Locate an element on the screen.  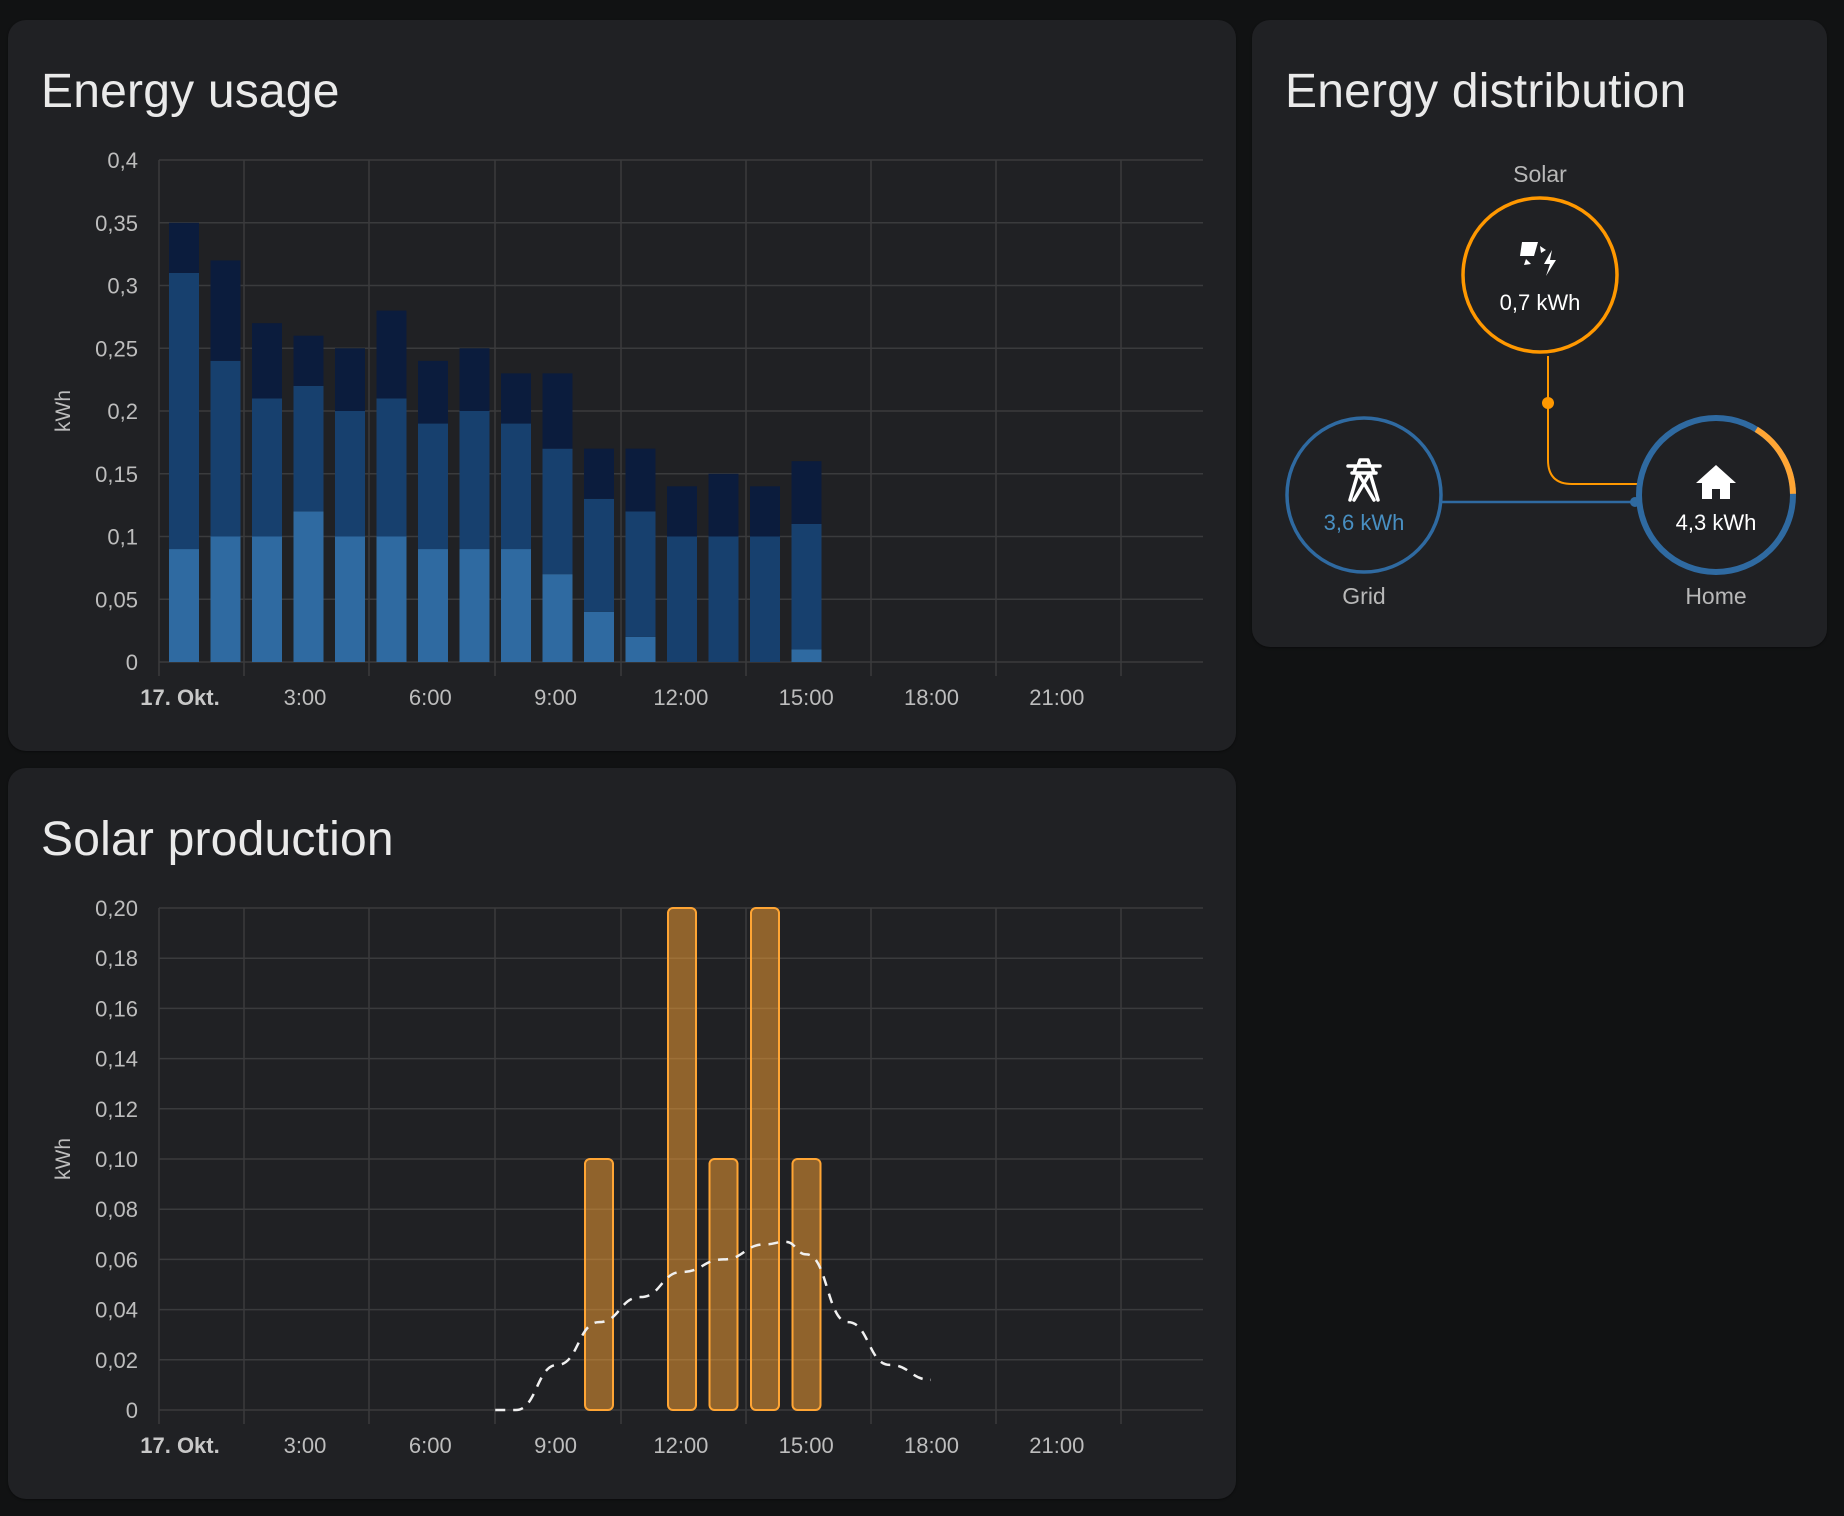
solar-y-axis-label: kWh is located at coordinates (63, 1159).